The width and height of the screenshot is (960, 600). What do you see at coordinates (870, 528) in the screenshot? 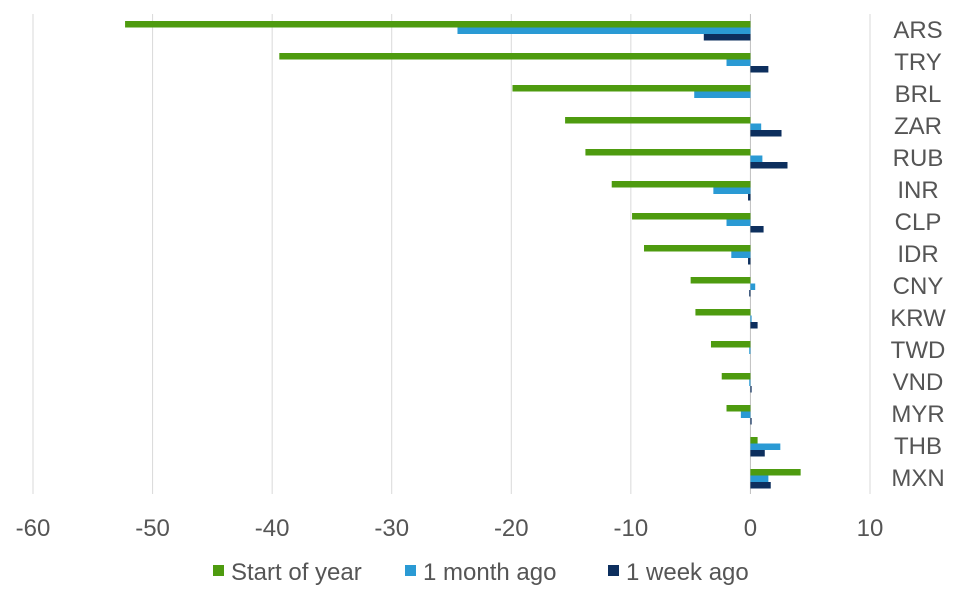
I see `x-tick-label: 10` at bounding box center [870, 528].